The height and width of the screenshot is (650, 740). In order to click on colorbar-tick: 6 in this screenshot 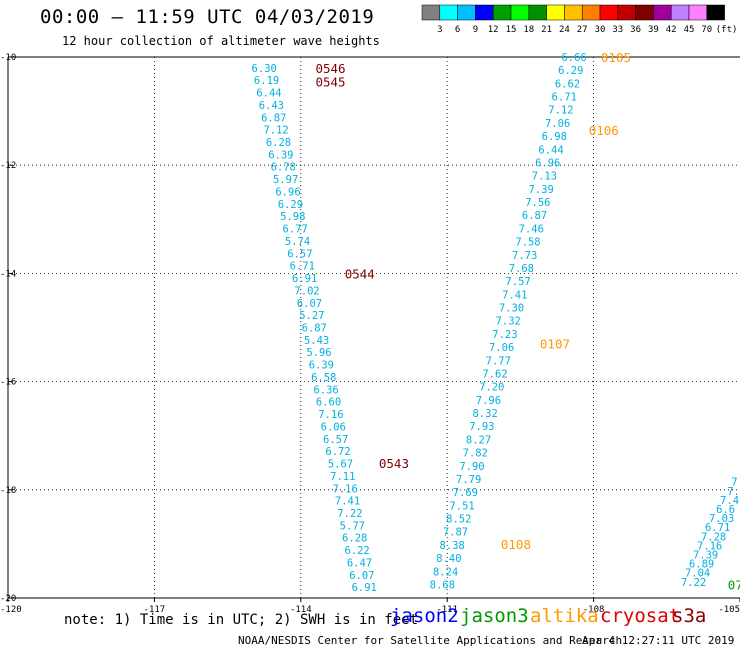, I will do `click(457, 30)`.